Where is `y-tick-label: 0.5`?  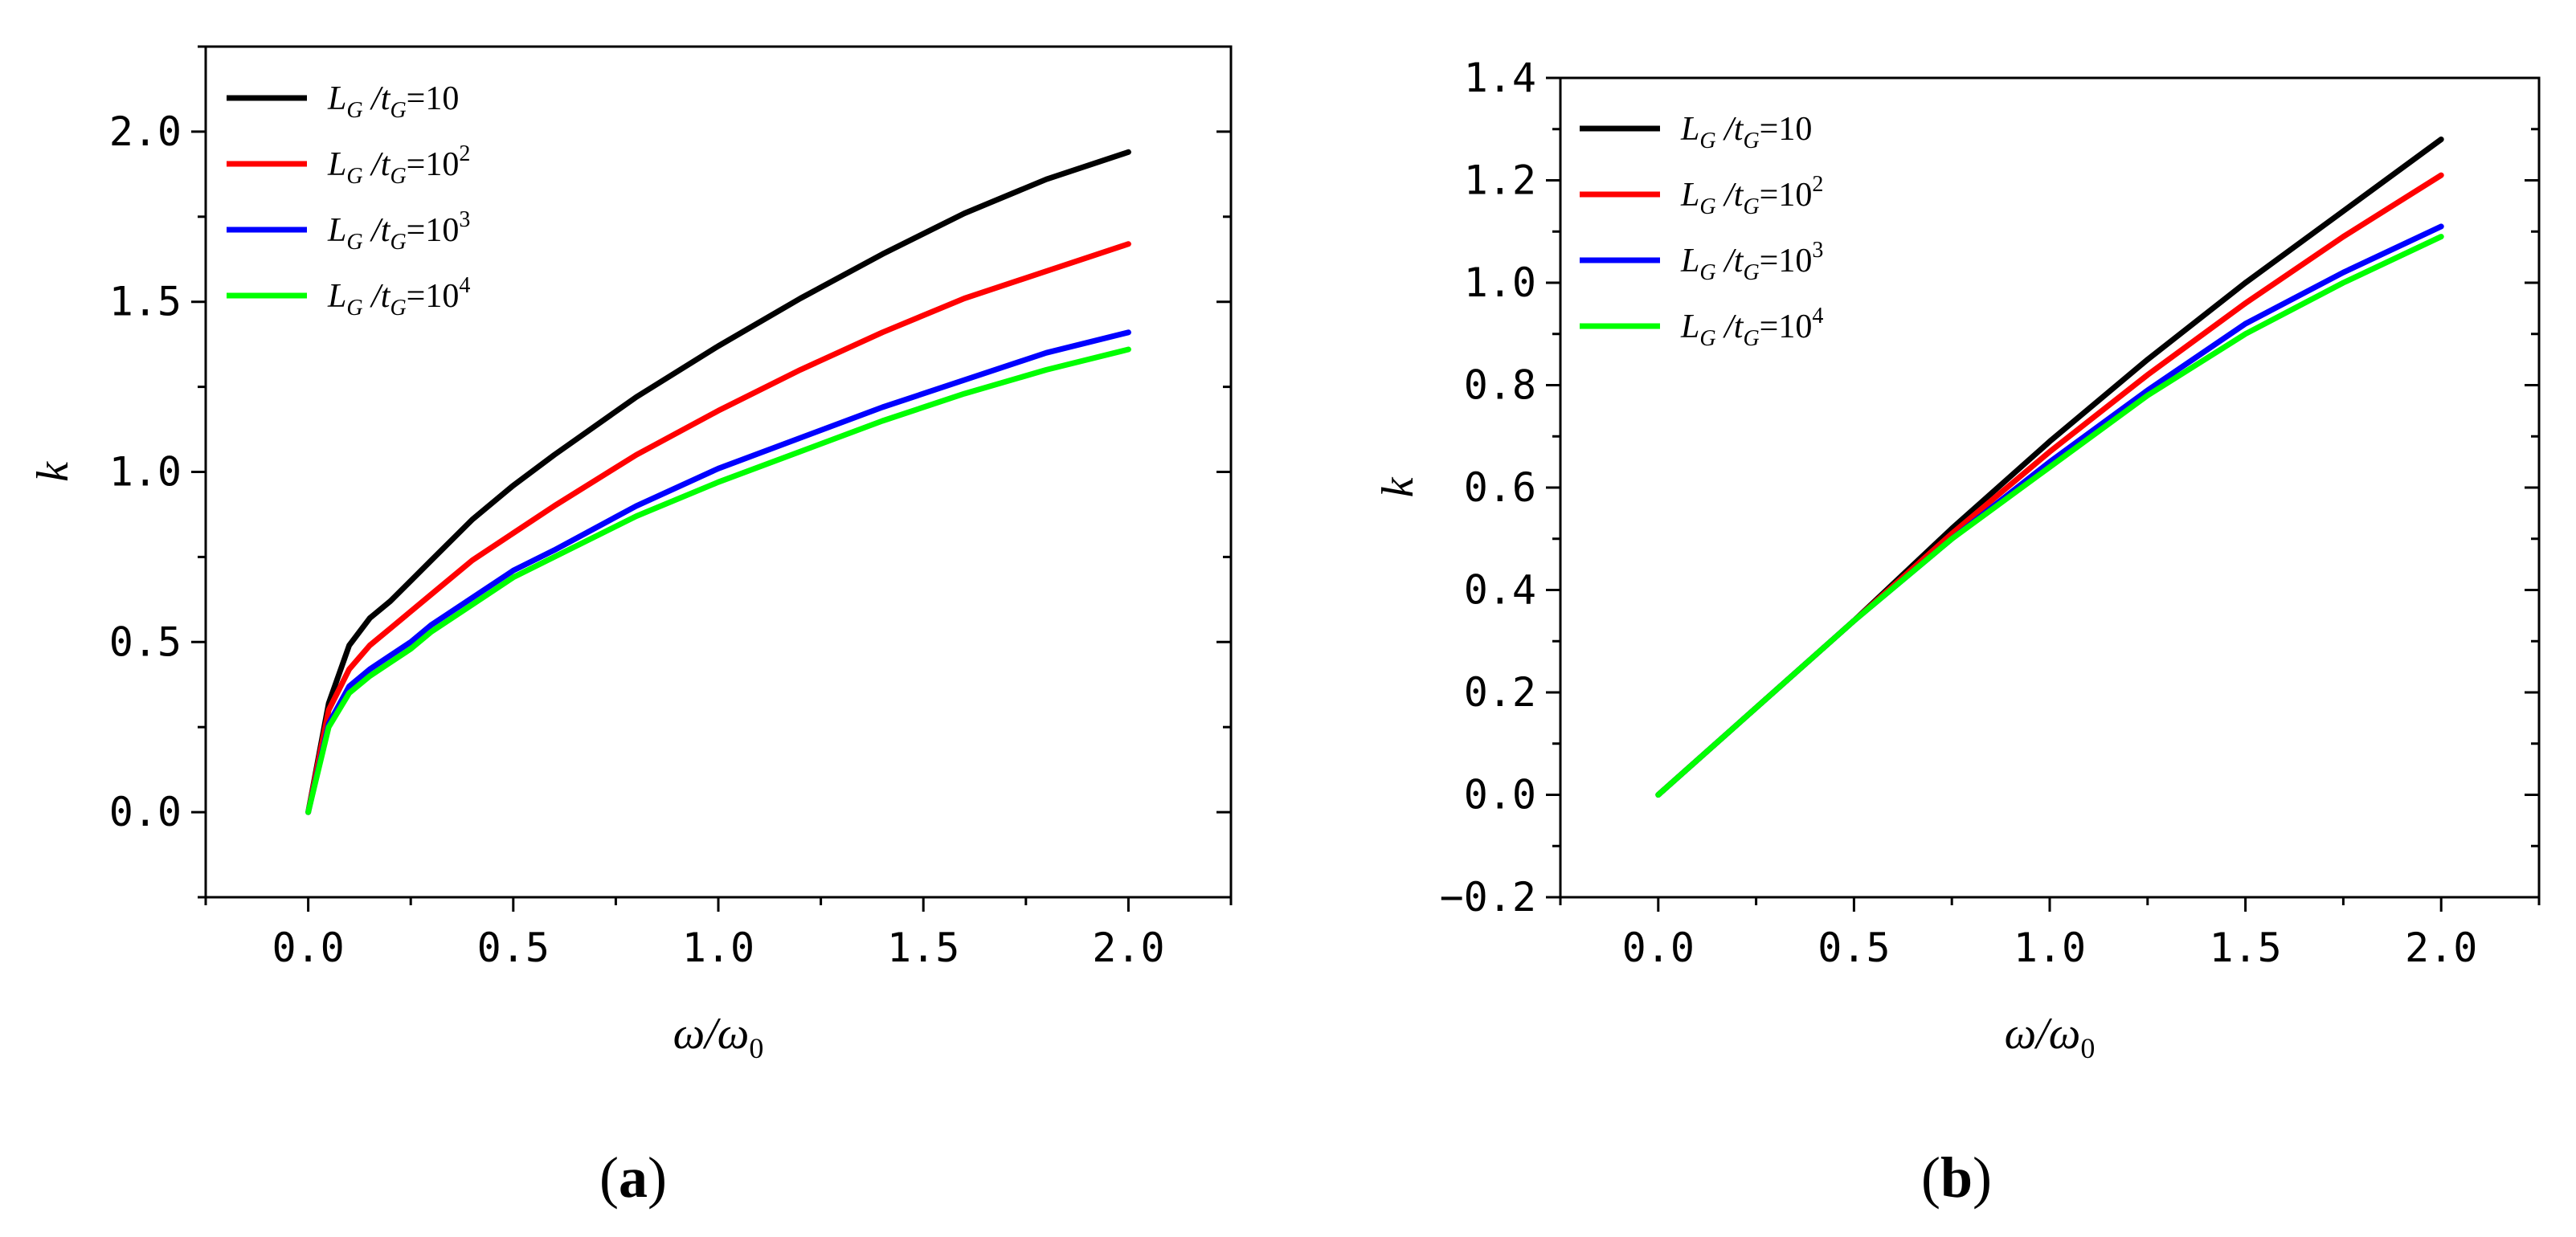
y-tick-label: 0.5 is located at coordinates (145, 641).